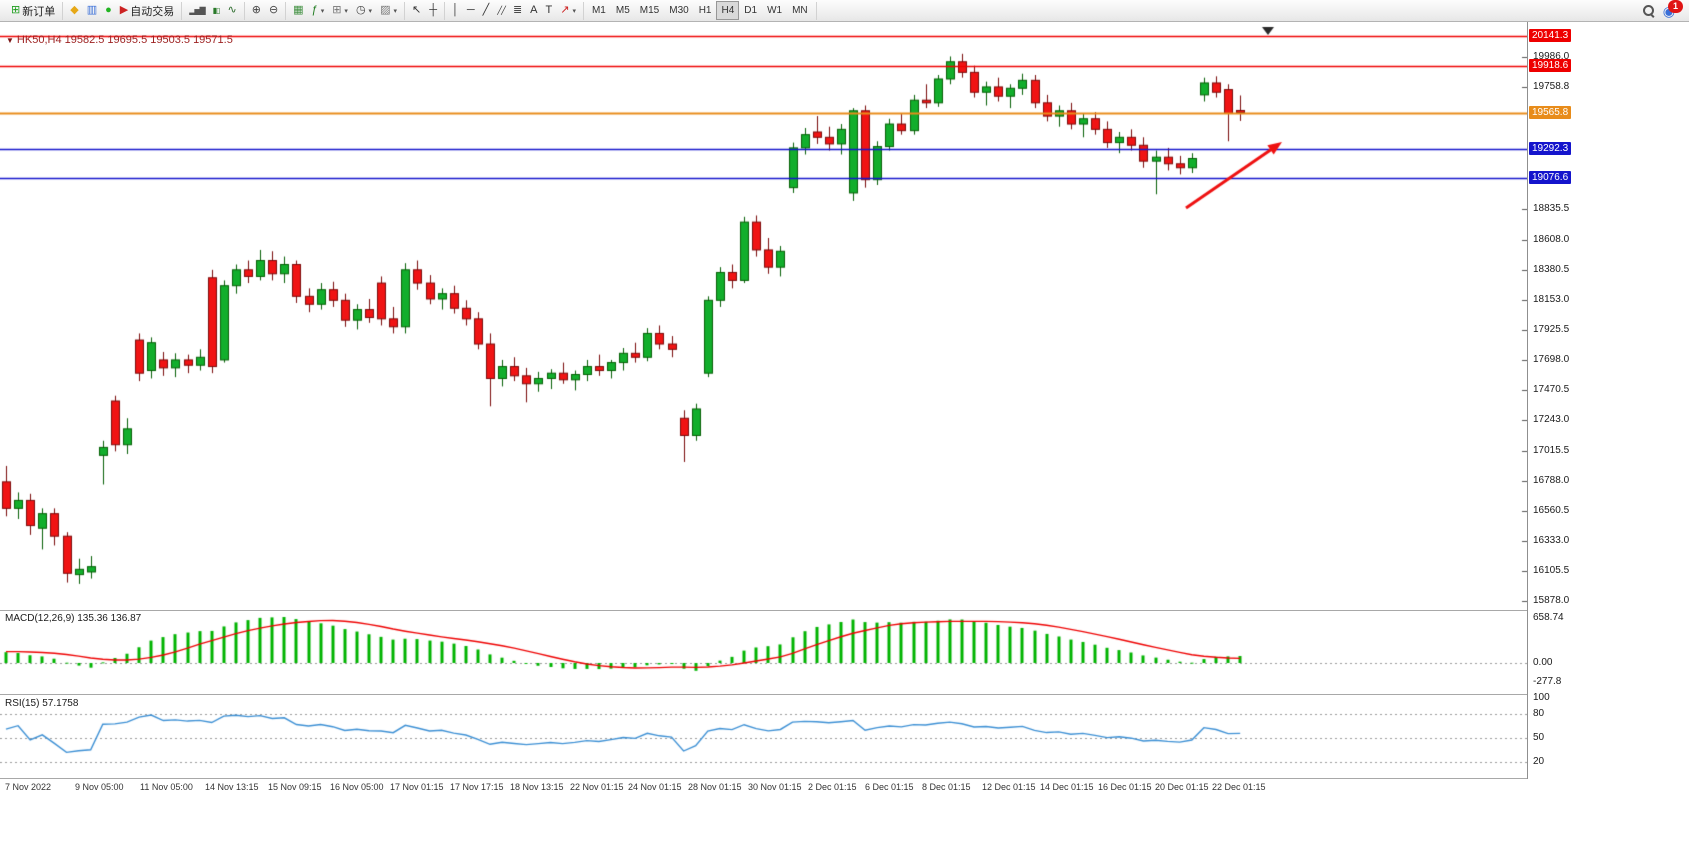  Describe the element at coordinates (477, 787) in the screenshot. I see `time-axis-label: 17 Nov 17:15` at that location.